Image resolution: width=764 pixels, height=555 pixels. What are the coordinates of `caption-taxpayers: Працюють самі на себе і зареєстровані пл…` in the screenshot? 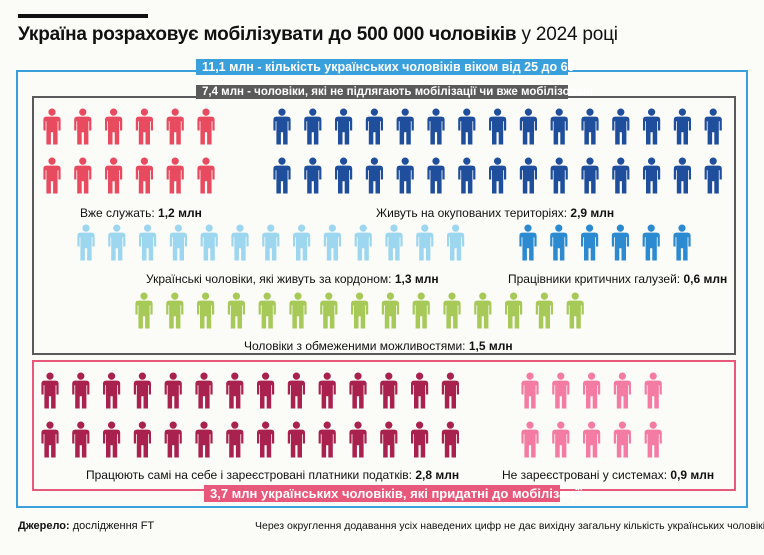 It's located at (273, 475).